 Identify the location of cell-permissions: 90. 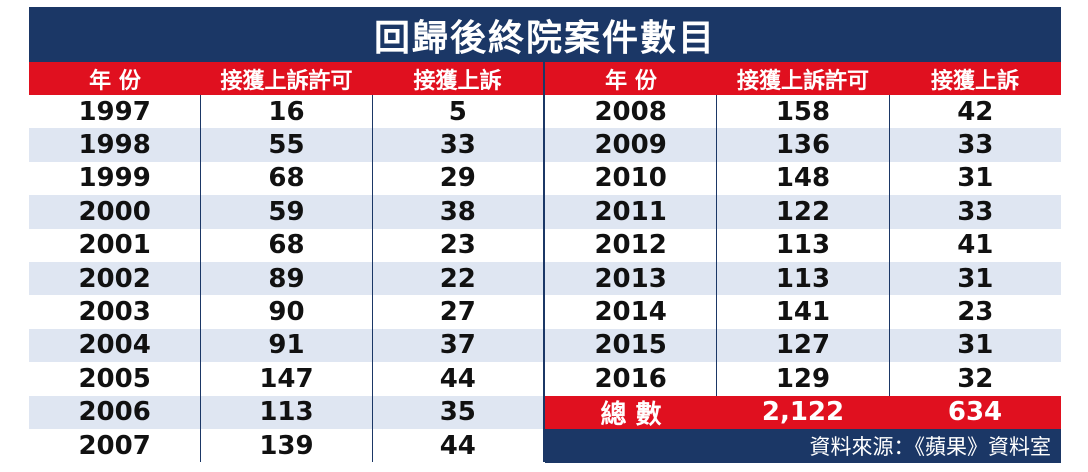
(287, 312).